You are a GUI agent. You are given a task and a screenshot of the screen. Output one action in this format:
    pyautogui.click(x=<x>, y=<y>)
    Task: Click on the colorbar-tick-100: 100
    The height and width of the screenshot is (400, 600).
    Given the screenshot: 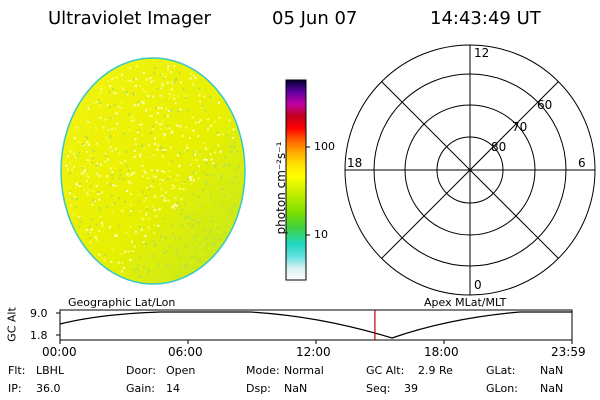 What is the action you would take?
    pyautogui.click(x=324, y=146)
    